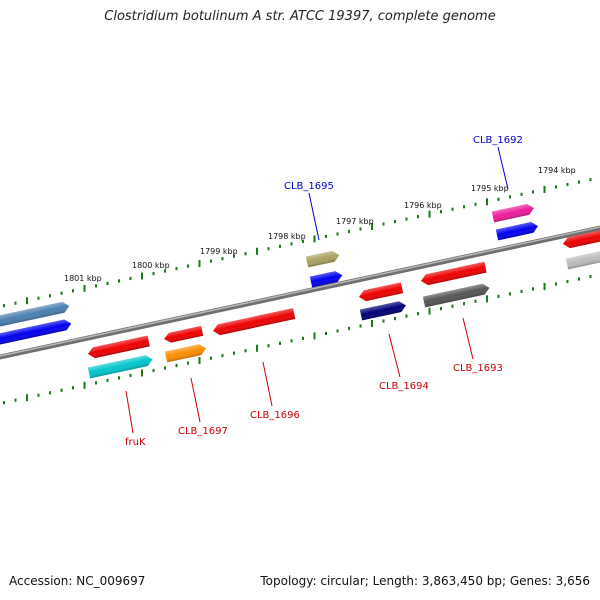 The height and width of the screenshot is (600, 600). I want to click on feature-orange-shading, so click(185, 353).